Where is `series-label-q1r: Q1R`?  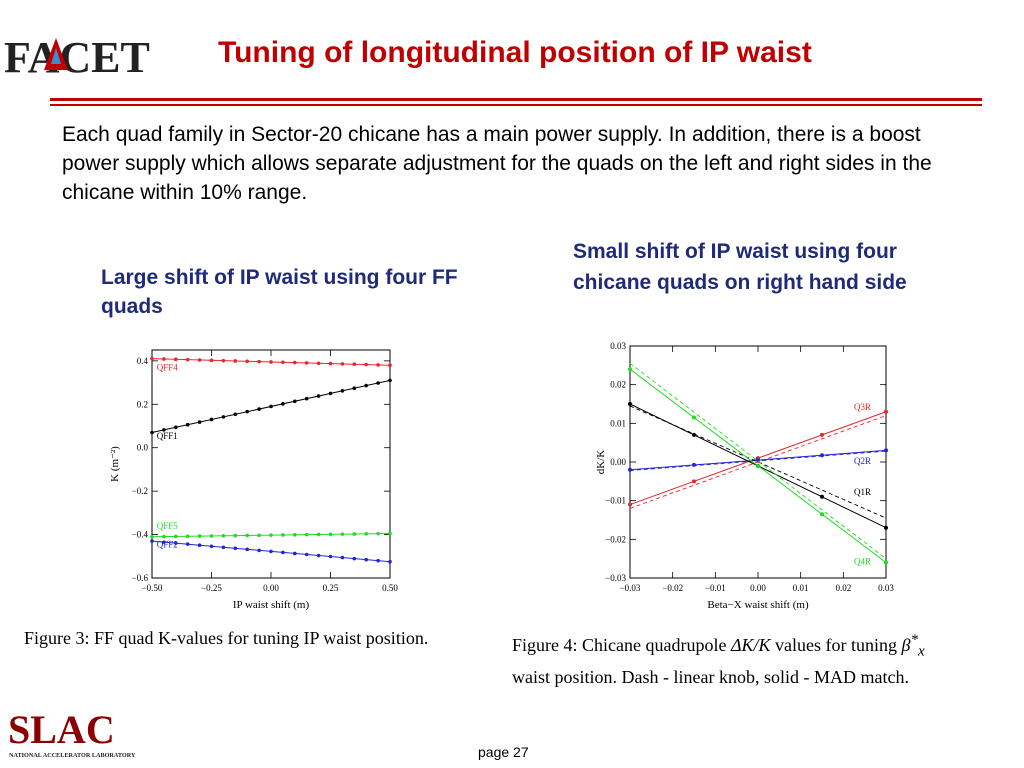 series-label-q1r: Q1R is located at coordinates (862, 492).